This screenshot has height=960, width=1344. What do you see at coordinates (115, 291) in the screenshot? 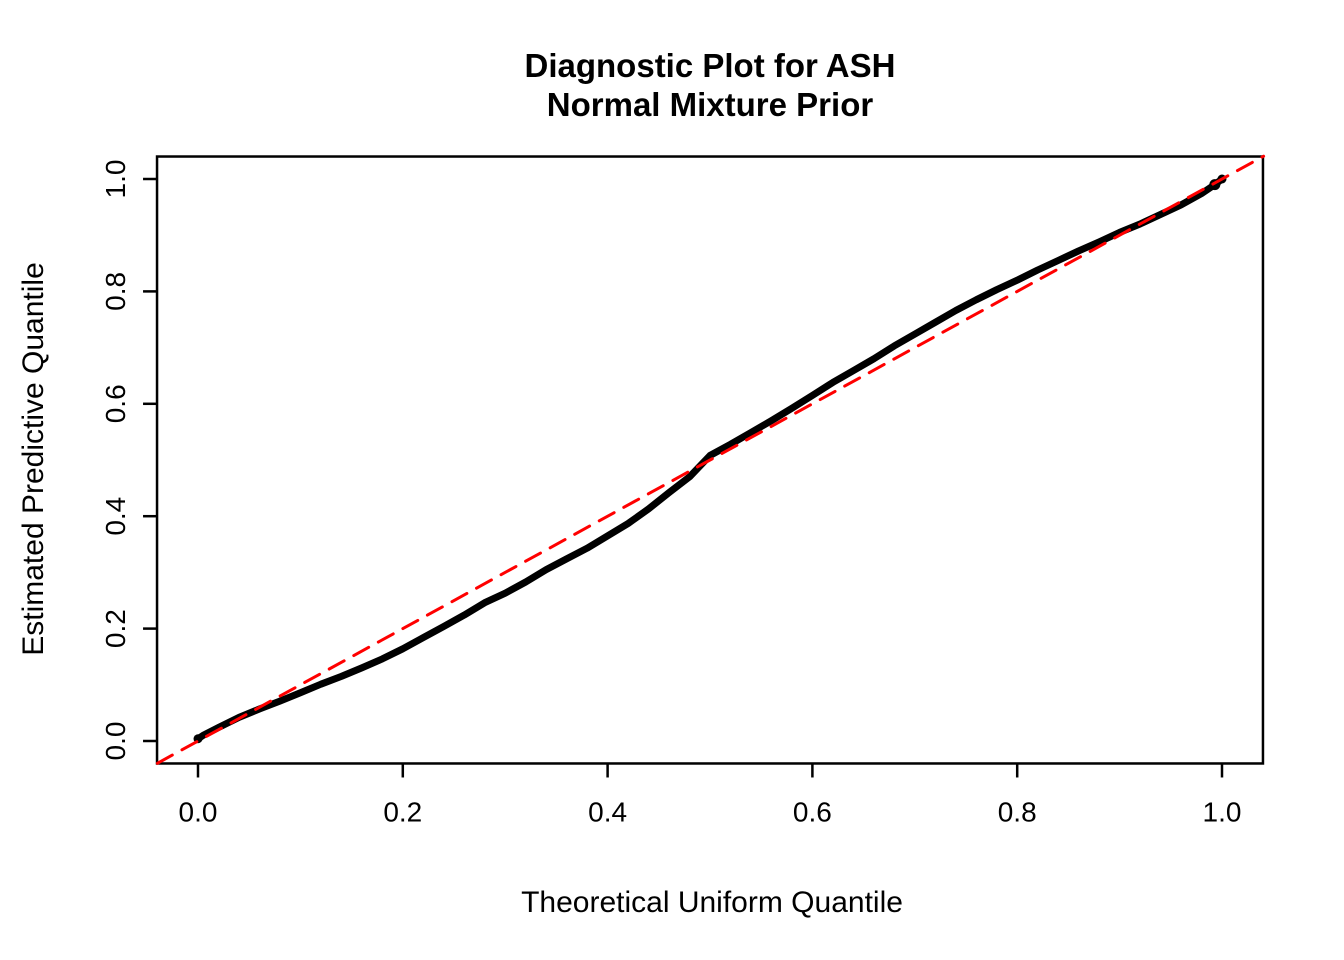
I see `y-tick-label: 0.8` at bounding box center [115, 291].